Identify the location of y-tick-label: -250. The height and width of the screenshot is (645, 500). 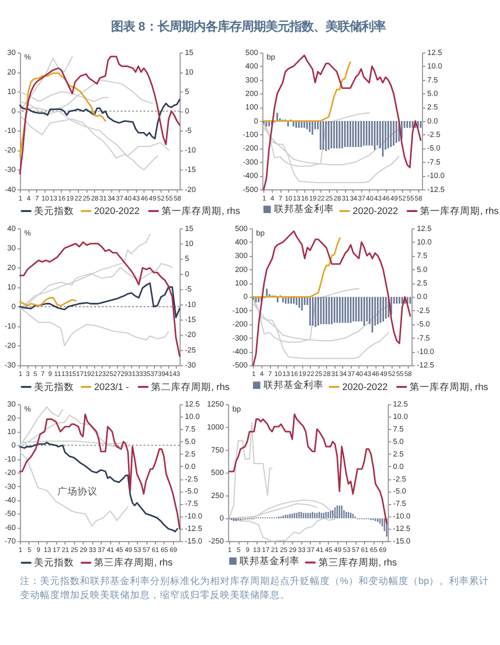
(216, 541).